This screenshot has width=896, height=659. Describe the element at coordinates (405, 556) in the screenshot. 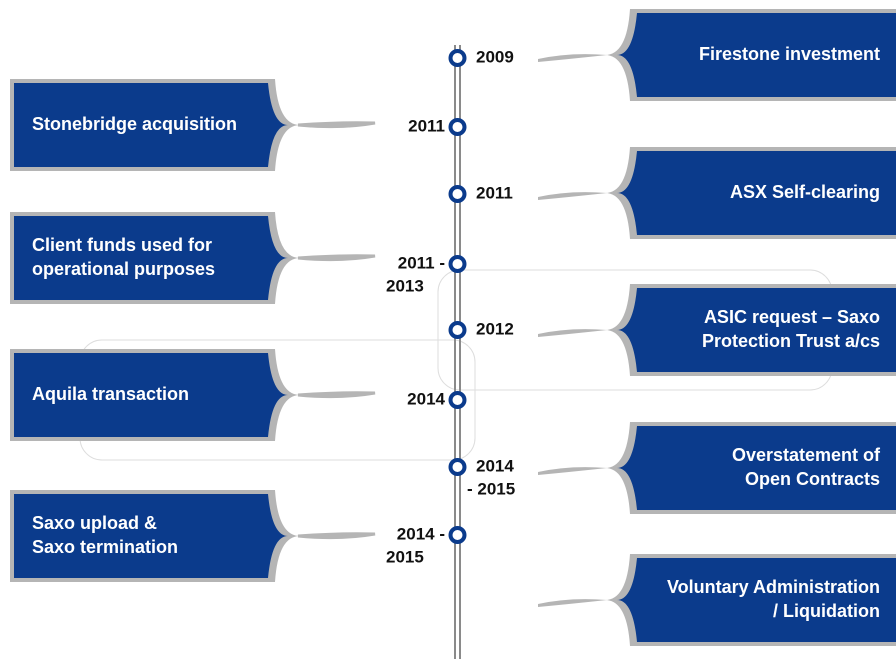

I see `event-date: 2015` at that location.